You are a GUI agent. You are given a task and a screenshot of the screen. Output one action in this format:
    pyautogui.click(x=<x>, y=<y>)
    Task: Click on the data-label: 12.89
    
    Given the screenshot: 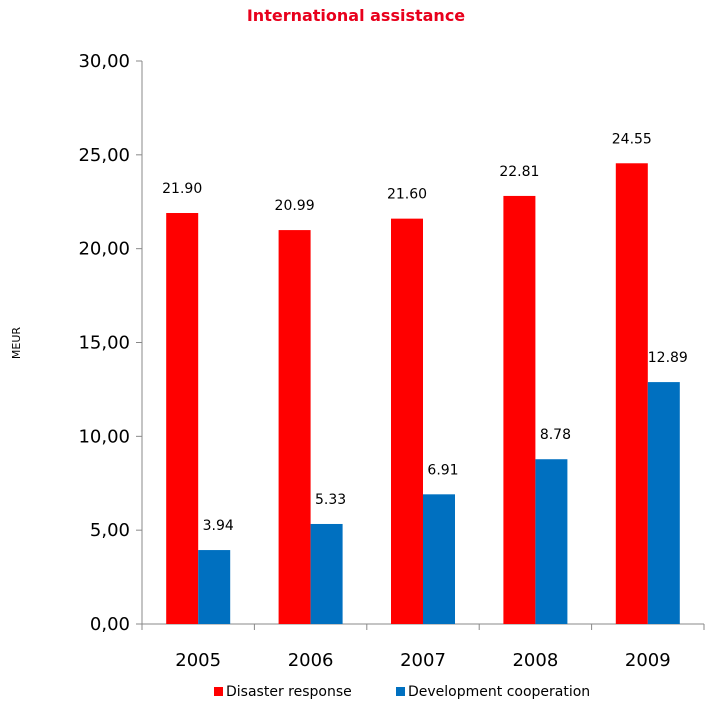 What is the action you would take?
    pyautogui.click(x=668, y=358)
    